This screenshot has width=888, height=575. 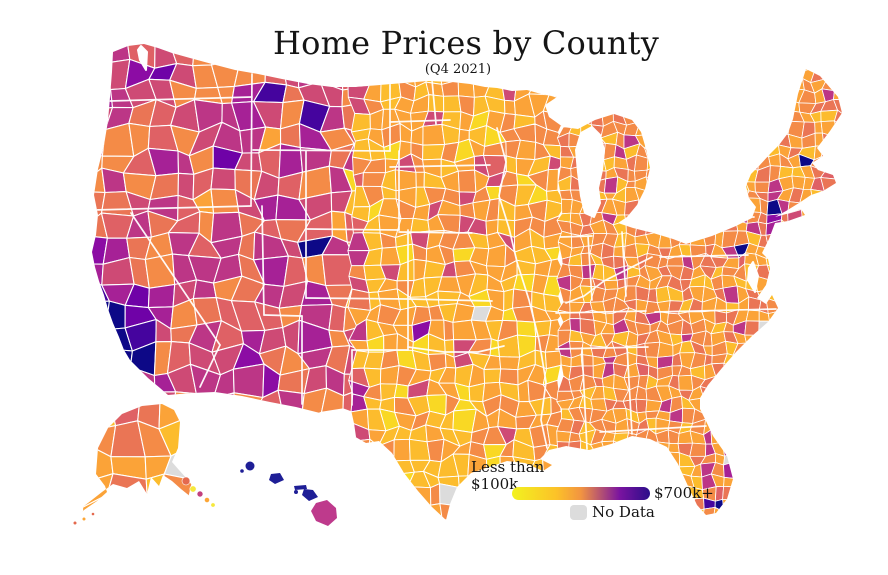 What do you see at coordinates (590, 172) in the screenshot?
I see `lake-michigan` at bounding box center [590, 172].